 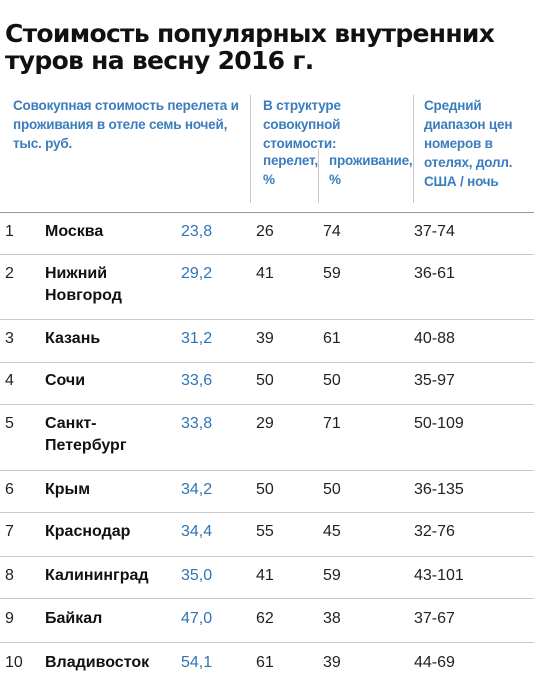 What do you see at coordinates (197, 380) in the screenshot?
I see `total-cost-cell: 33,6` at bounding box center [197, 380].